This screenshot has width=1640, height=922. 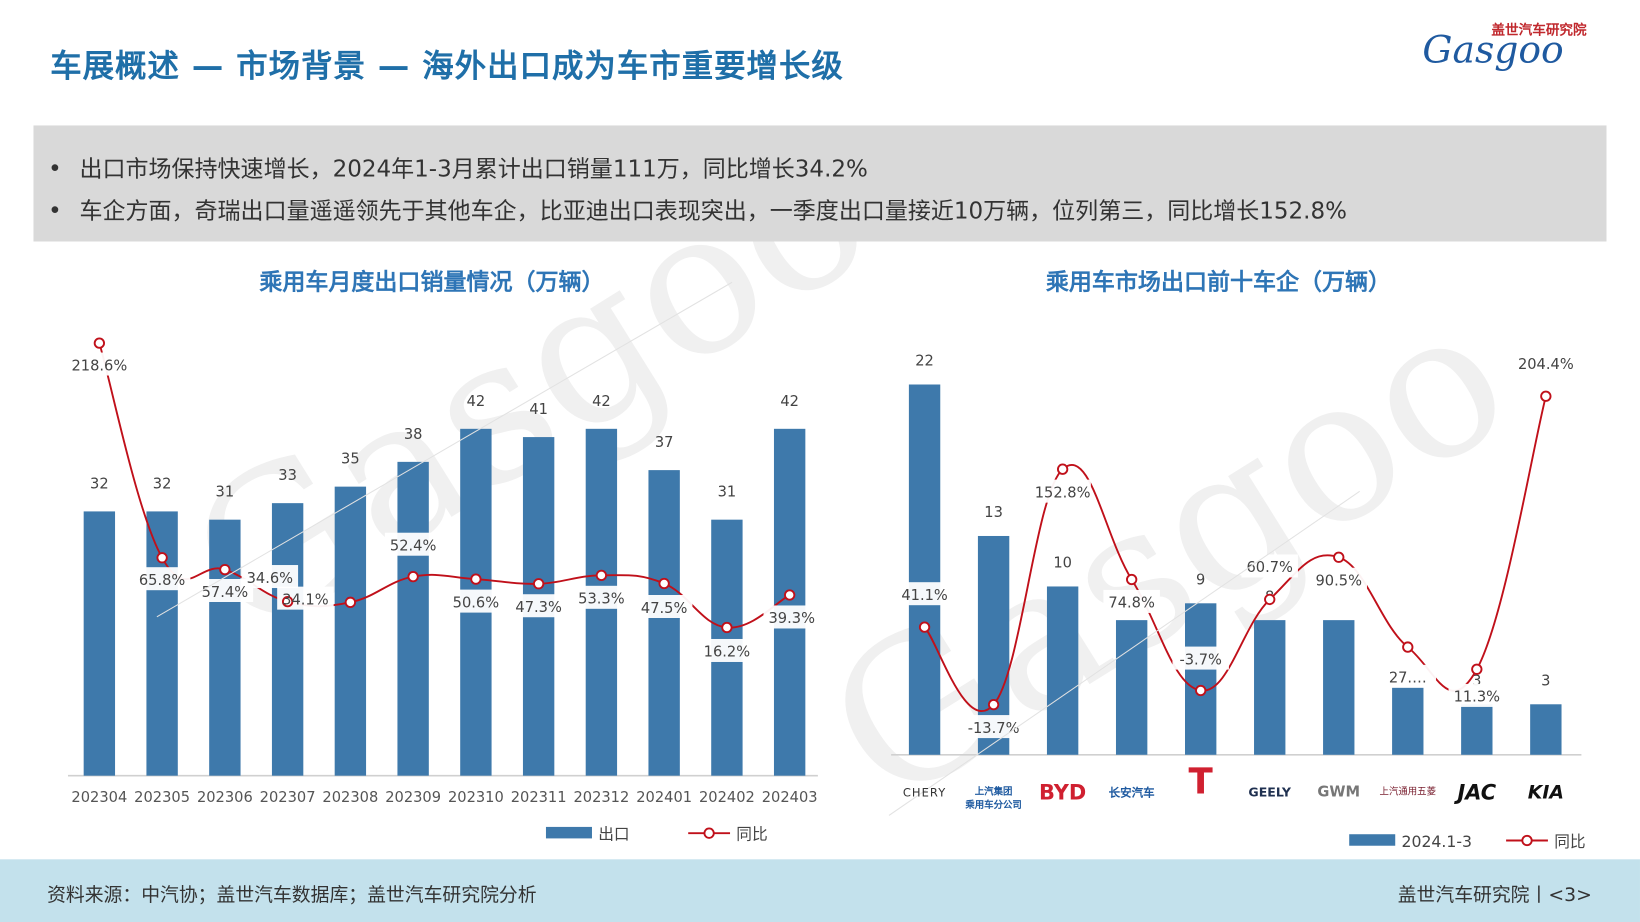 I want to click on legend-label: 出口, so click(x=613, y=833).